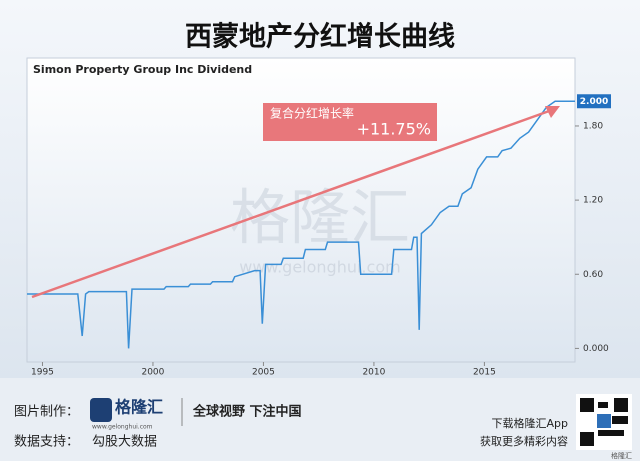  Describe the element at coordinates (320, 37) in the screenshot. I see `page-title: 西蒙地产分红增长曲线` at that location.